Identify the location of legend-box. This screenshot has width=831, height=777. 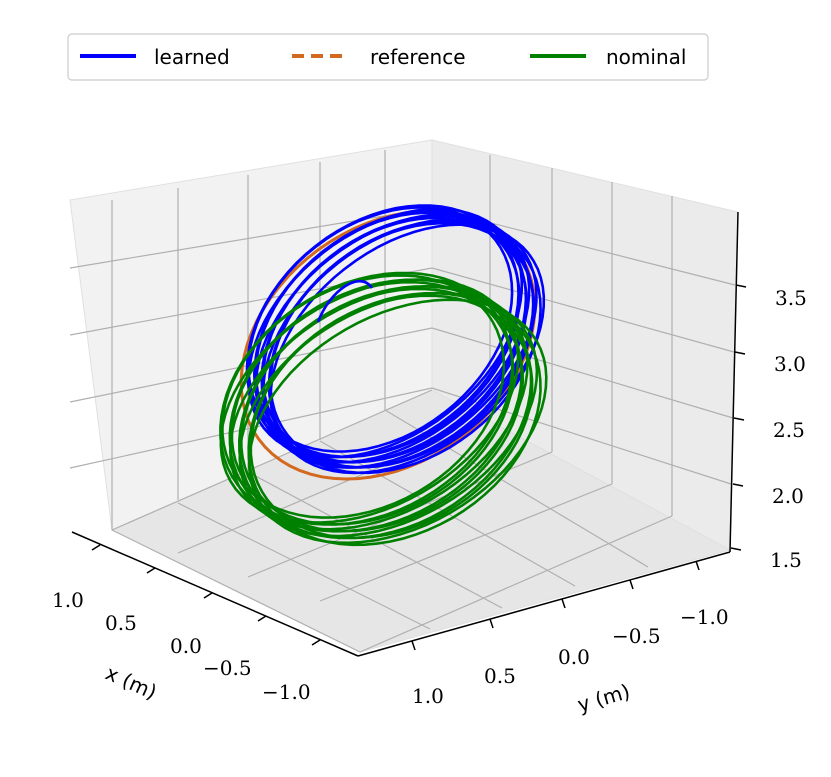
(388, 57).